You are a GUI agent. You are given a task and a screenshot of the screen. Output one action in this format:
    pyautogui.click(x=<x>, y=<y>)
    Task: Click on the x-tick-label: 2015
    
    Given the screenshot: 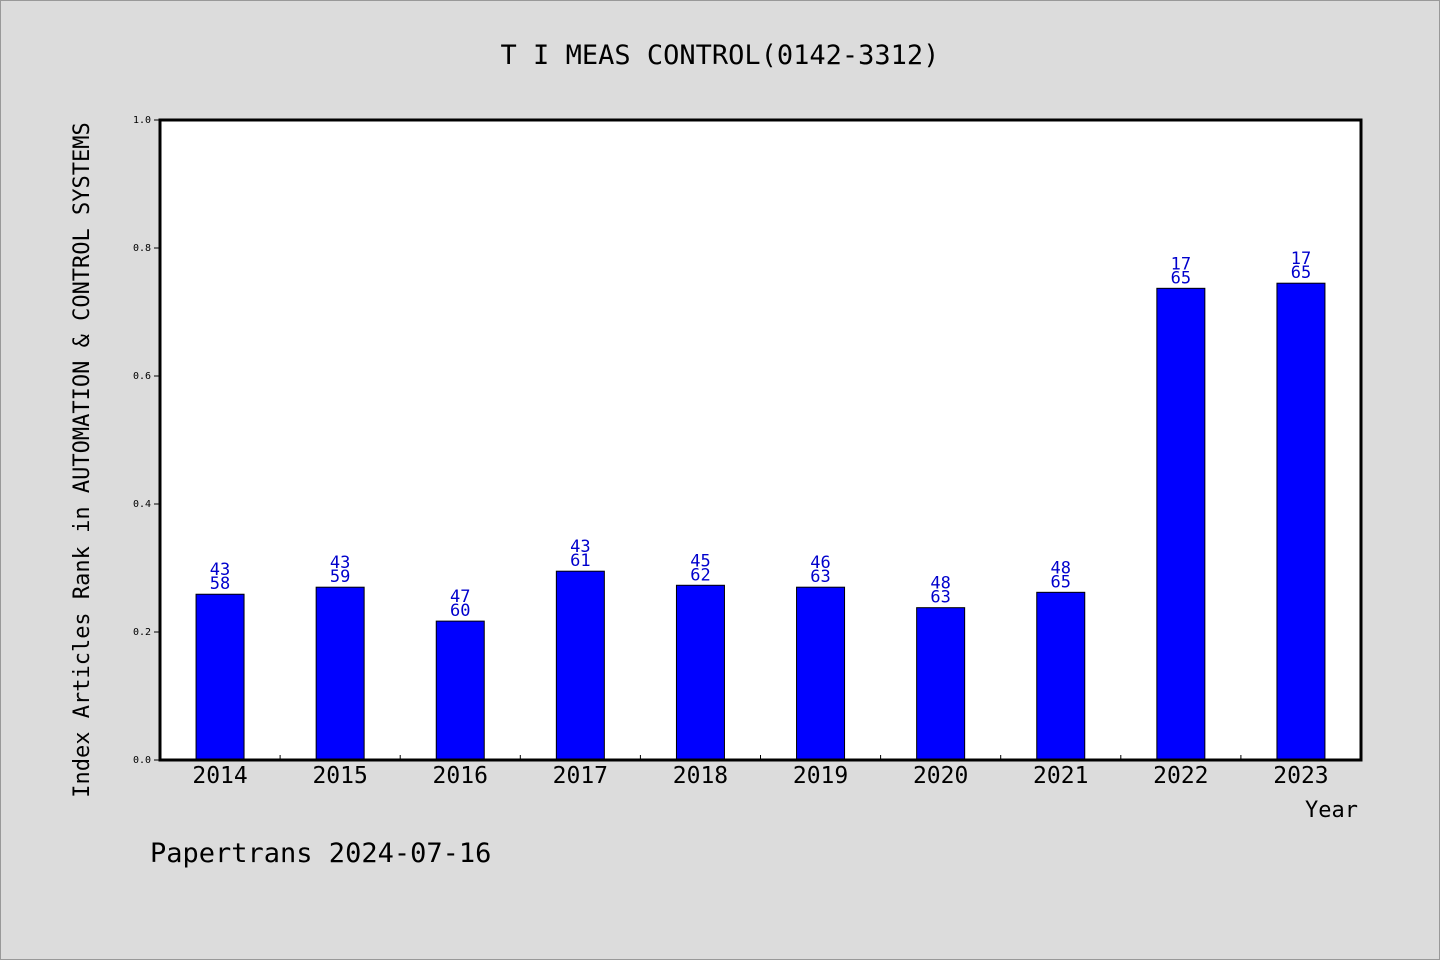 What is the action you would take?
    pyautogui.click(x=339, y=776)
    